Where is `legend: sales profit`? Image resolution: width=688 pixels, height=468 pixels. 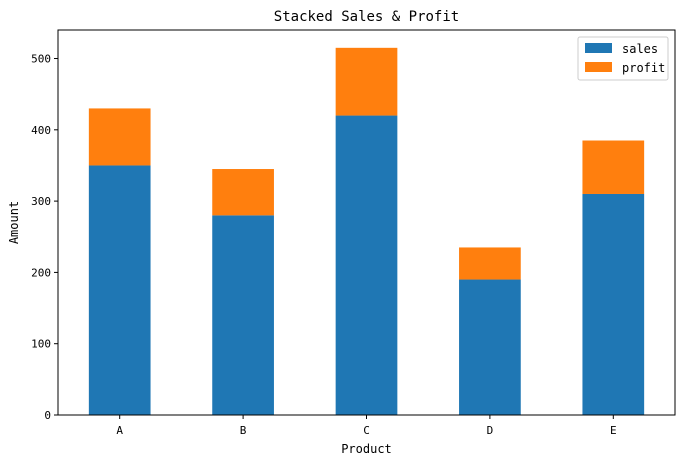
legend: sales profit is located at coordinates (623, 58).